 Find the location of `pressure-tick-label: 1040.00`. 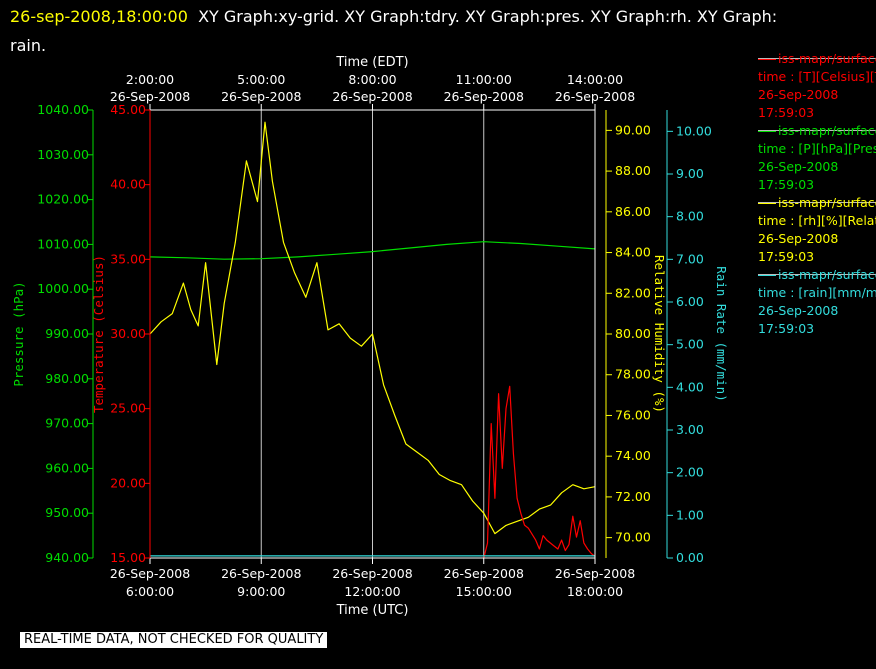

pressure-tick-label: 1040.00 is located at coordinates (63, 109).